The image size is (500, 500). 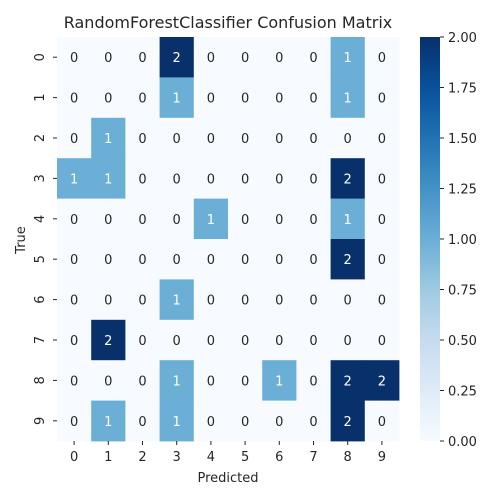 I want to click on colorbar-tick-label: 1.00, so click(x=462, y=240).